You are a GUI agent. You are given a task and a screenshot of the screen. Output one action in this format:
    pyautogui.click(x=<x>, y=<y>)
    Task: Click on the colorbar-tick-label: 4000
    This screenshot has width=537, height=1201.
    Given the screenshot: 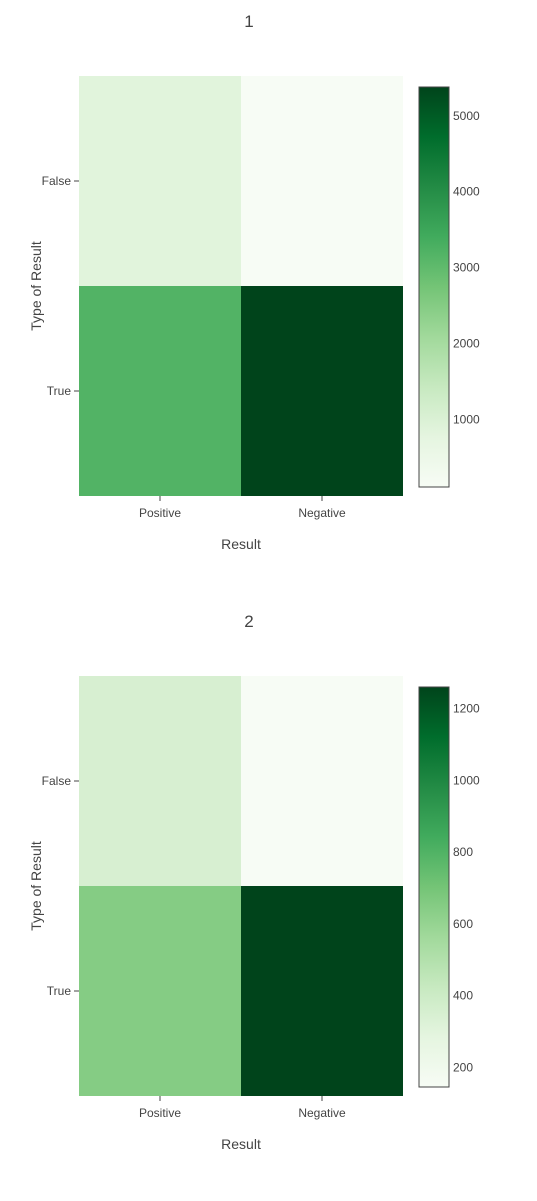 What is the action you would take?
    pyautogui.click(x=466, y=192)
    